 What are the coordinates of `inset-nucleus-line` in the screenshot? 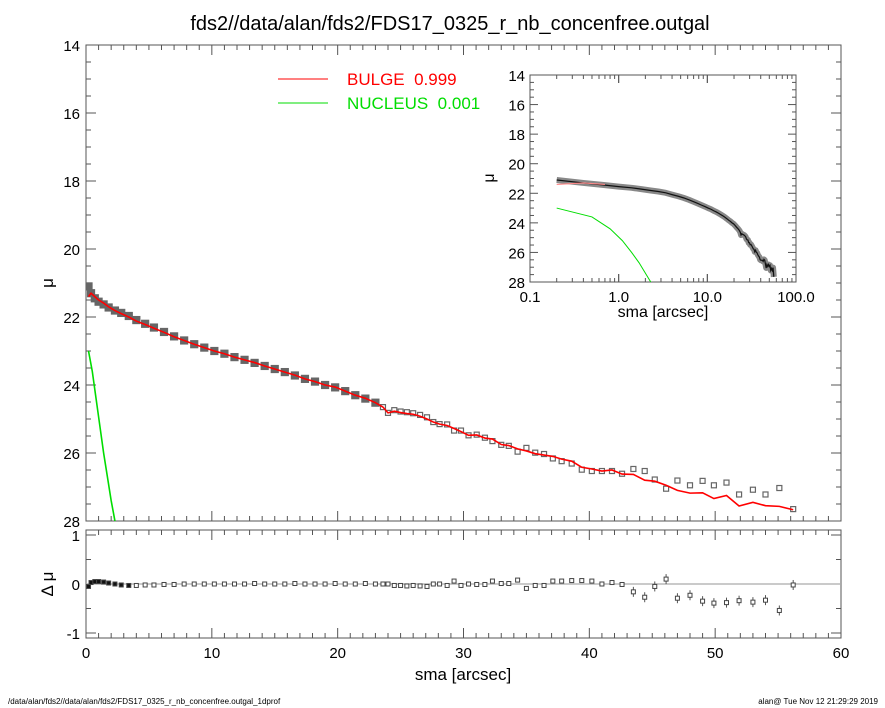 It's located at (604, 244).